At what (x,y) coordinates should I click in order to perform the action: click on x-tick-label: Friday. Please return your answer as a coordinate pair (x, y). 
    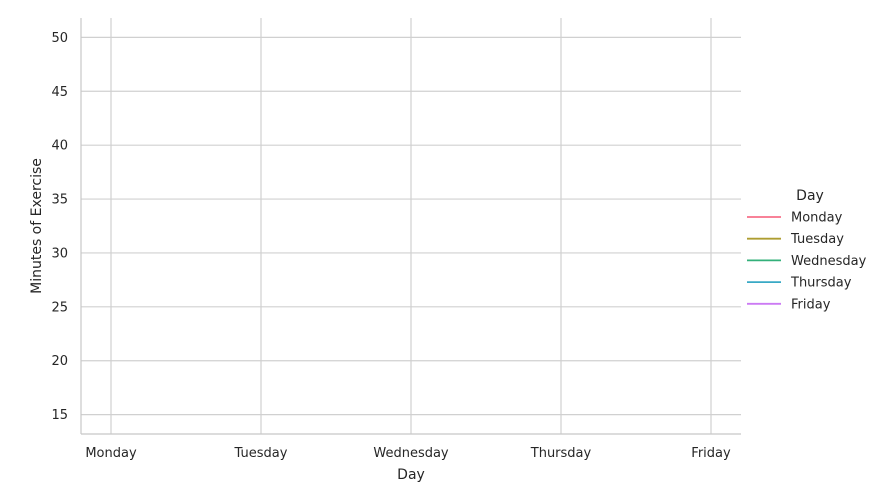
    Looking at the image, I should click on (711, 453).